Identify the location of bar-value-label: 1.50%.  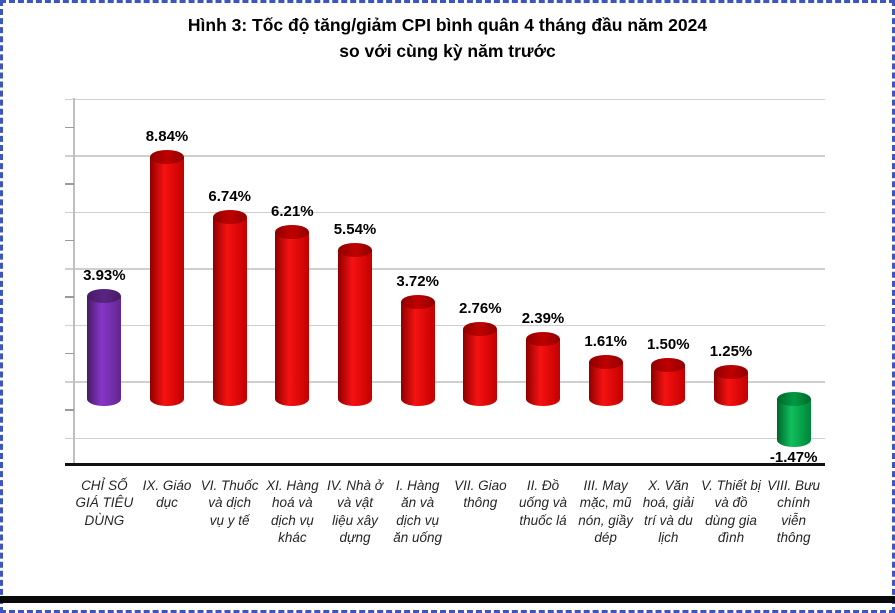
(668, 344).